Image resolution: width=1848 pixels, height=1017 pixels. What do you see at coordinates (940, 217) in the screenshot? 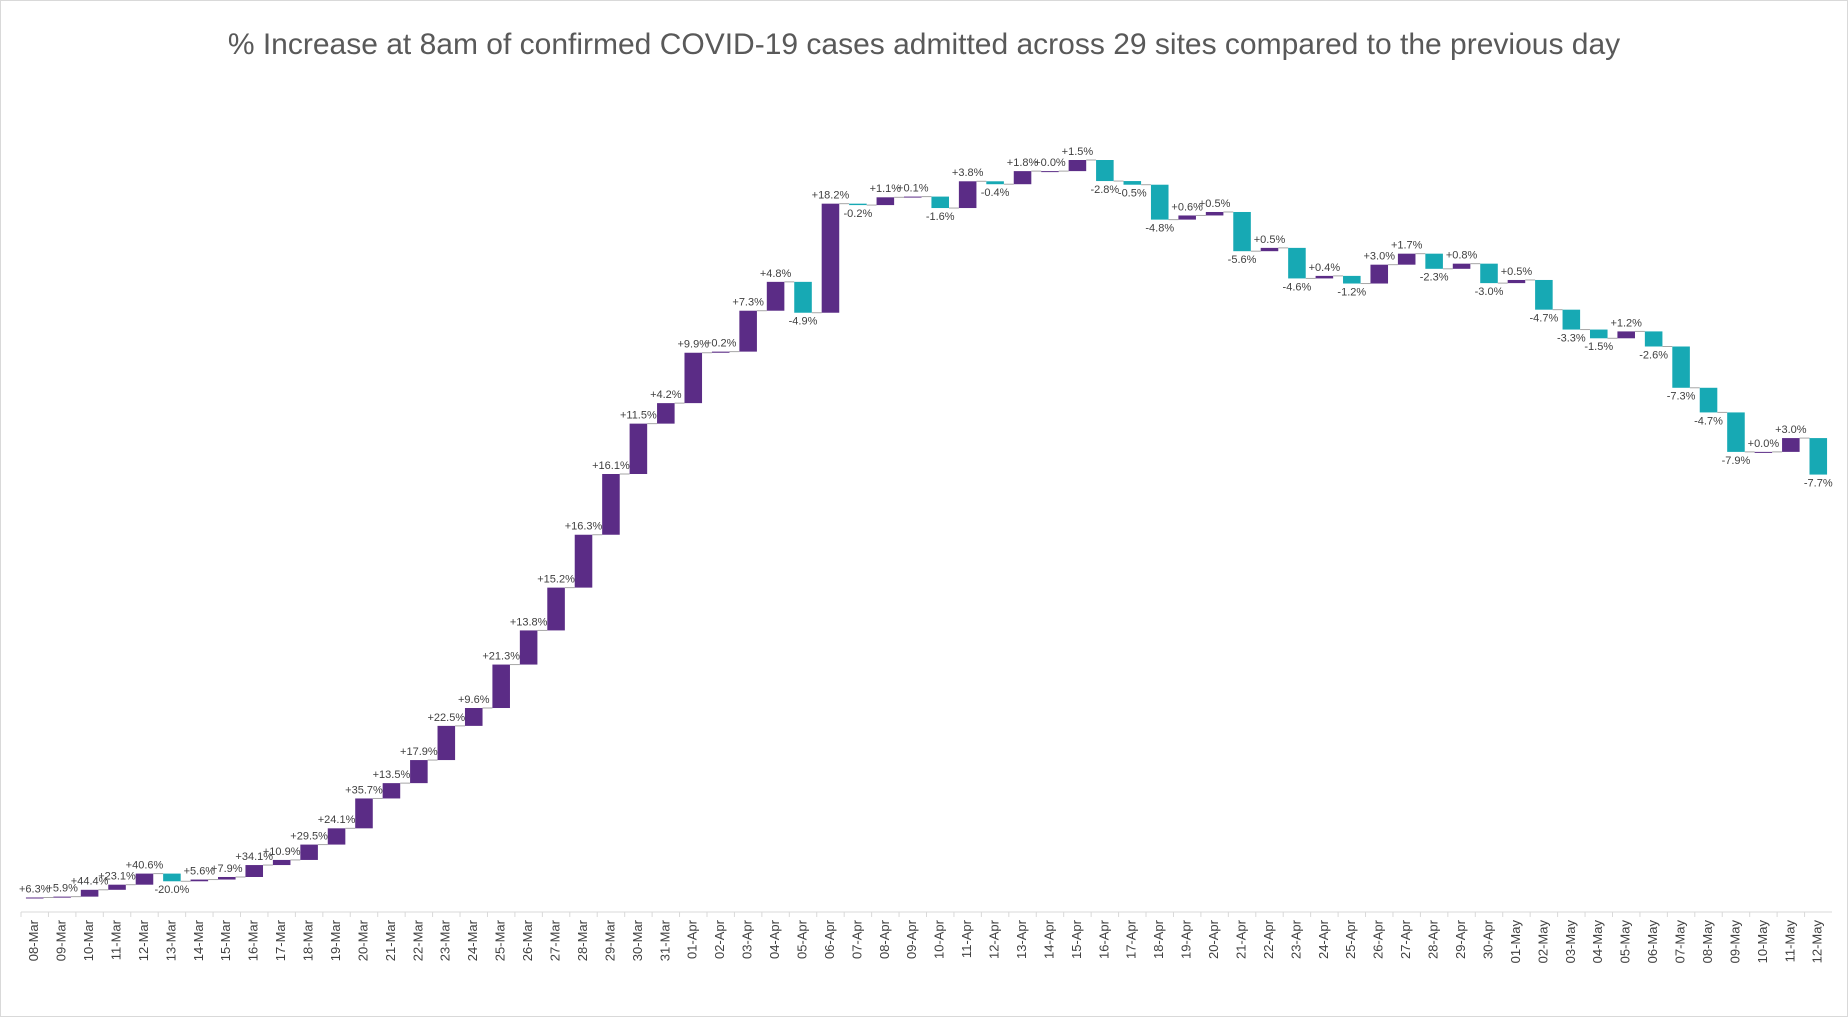
I see `value-label: -1.6%` at bounding box center [940, 217].